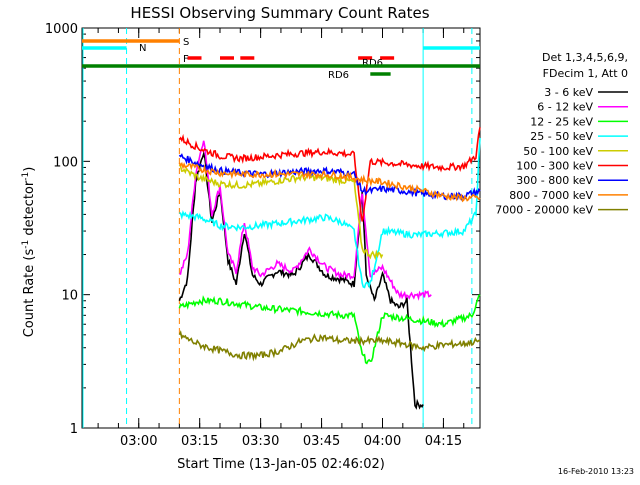 This screenshot has width=640, height=485. Describe the element at coordinates (69, 296) in the screenshot. I see `y-tick-label: 10` at that location.